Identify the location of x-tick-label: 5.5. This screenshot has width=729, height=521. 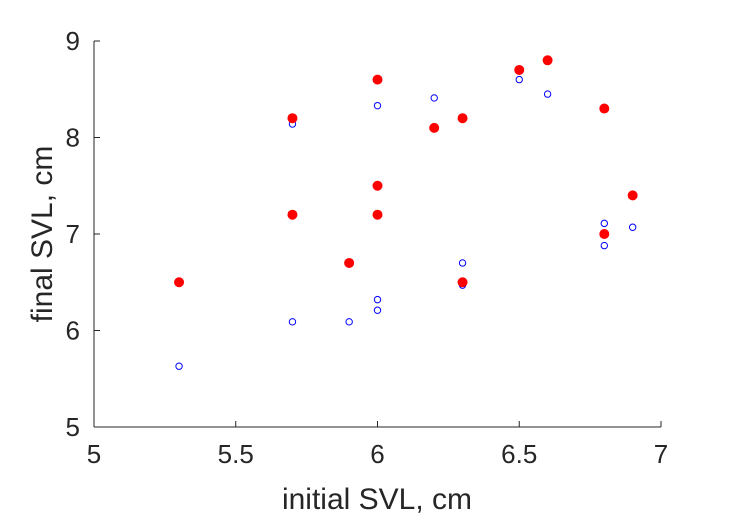
(236, 454).